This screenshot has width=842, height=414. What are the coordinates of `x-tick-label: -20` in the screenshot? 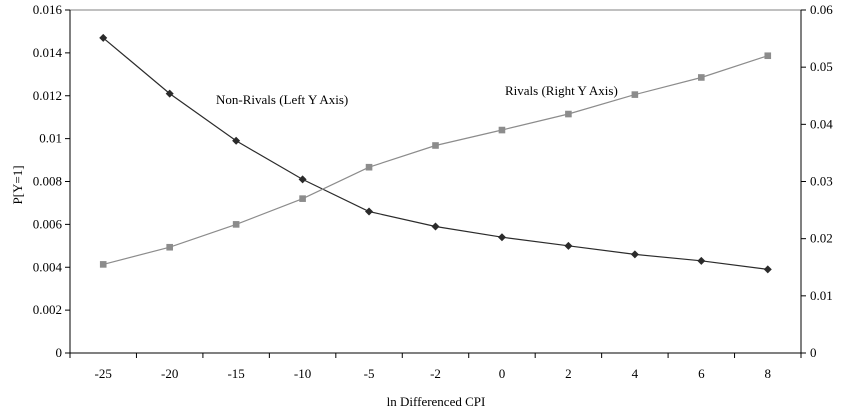 It's located at (169, 373).